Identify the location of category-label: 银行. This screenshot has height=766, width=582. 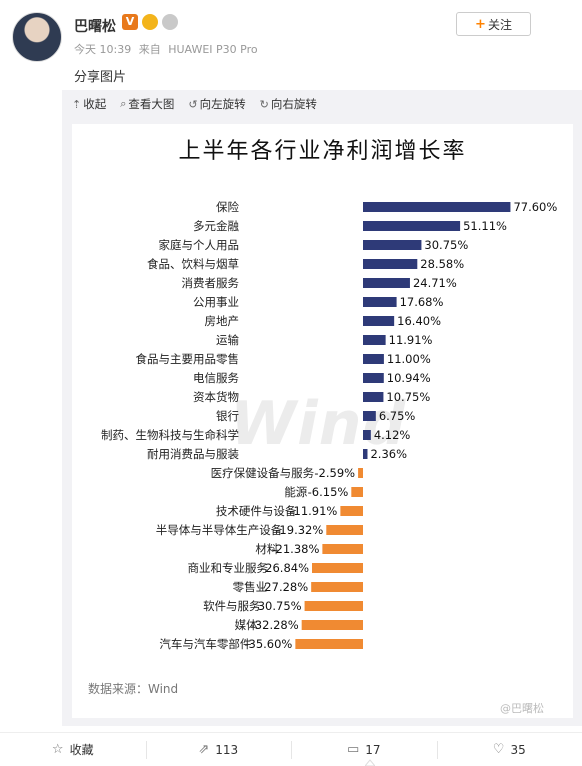
(227, 416).